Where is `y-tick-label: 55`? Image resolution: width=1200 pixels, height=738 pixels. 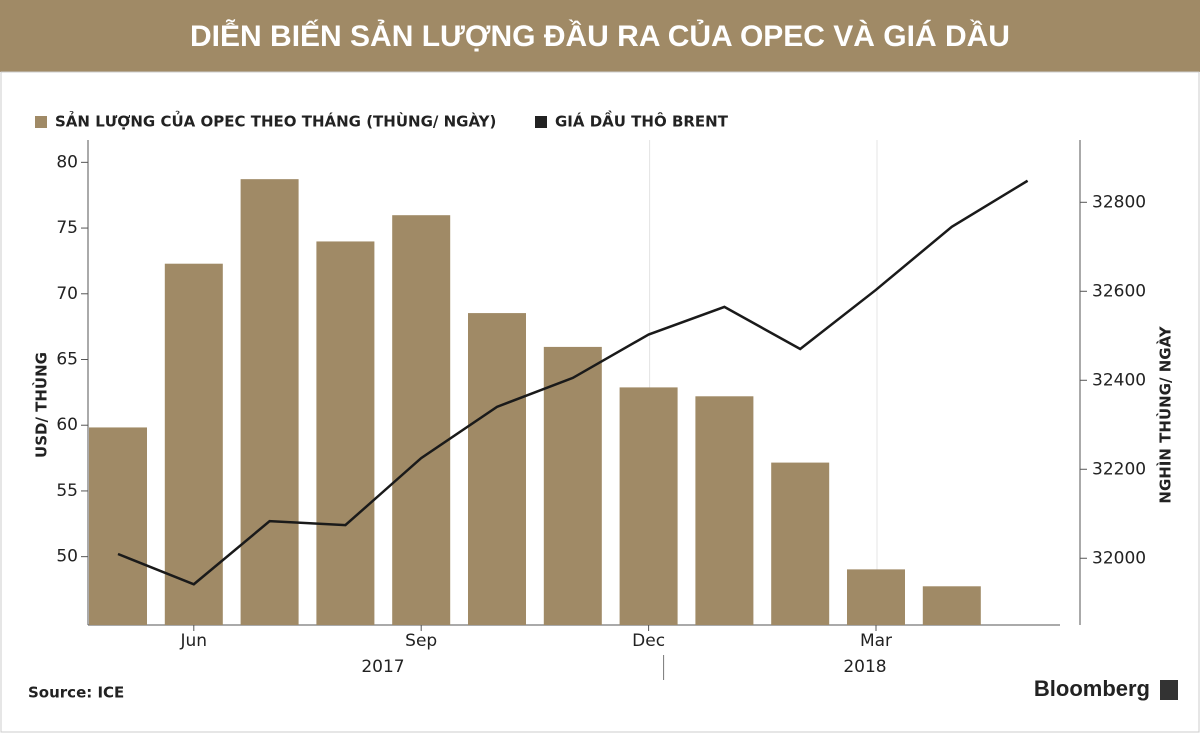 y-tick-label: 55 is located at coordinates (67, 491).